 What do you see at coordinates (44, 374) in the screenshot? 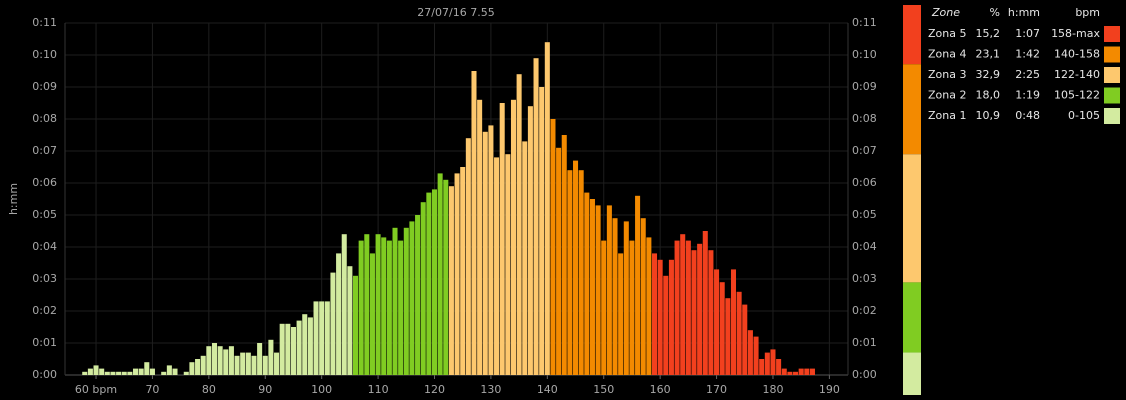
I see `y-tick-label: 0:00` at bounding box center [44, 374].